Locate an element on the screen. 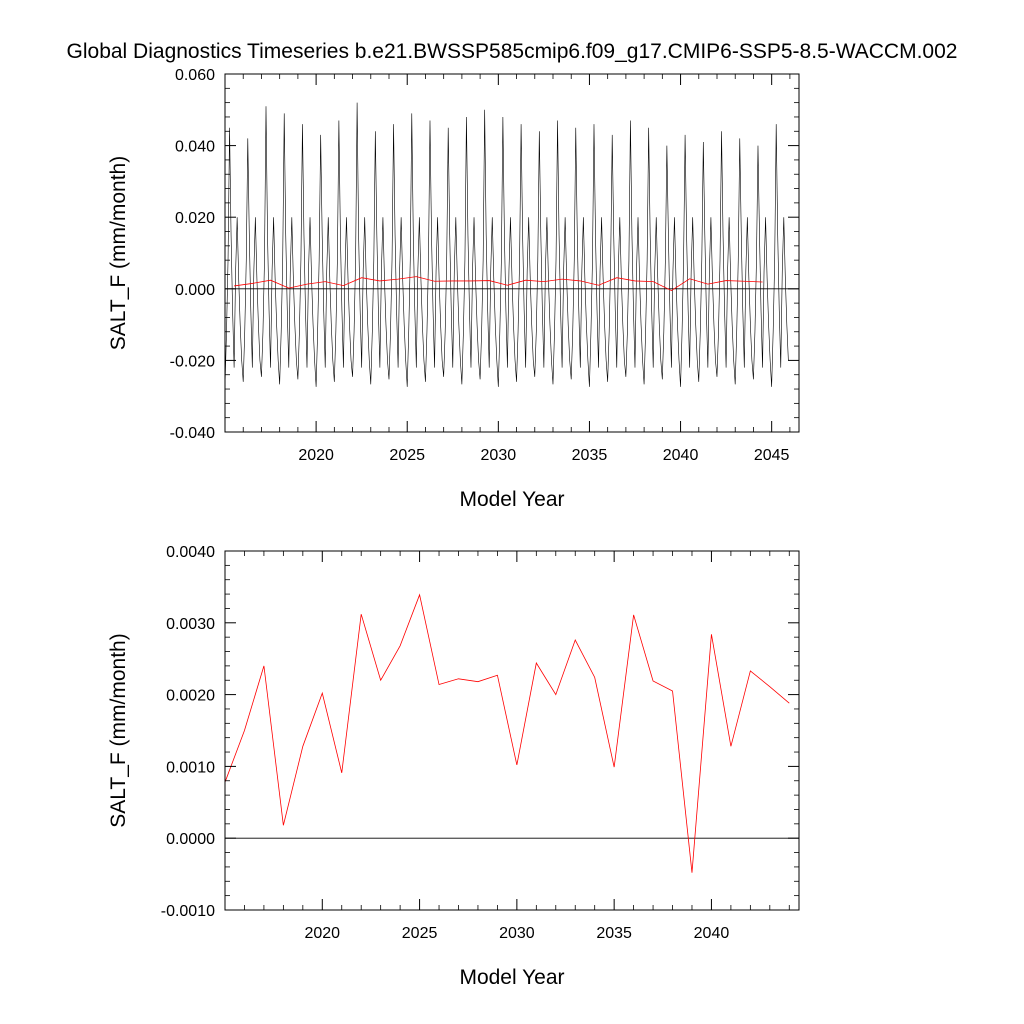 The width and height of the screenshot is (1024, 1024). y-tick-label: 0.0010 is located at coordinates (190, 767).